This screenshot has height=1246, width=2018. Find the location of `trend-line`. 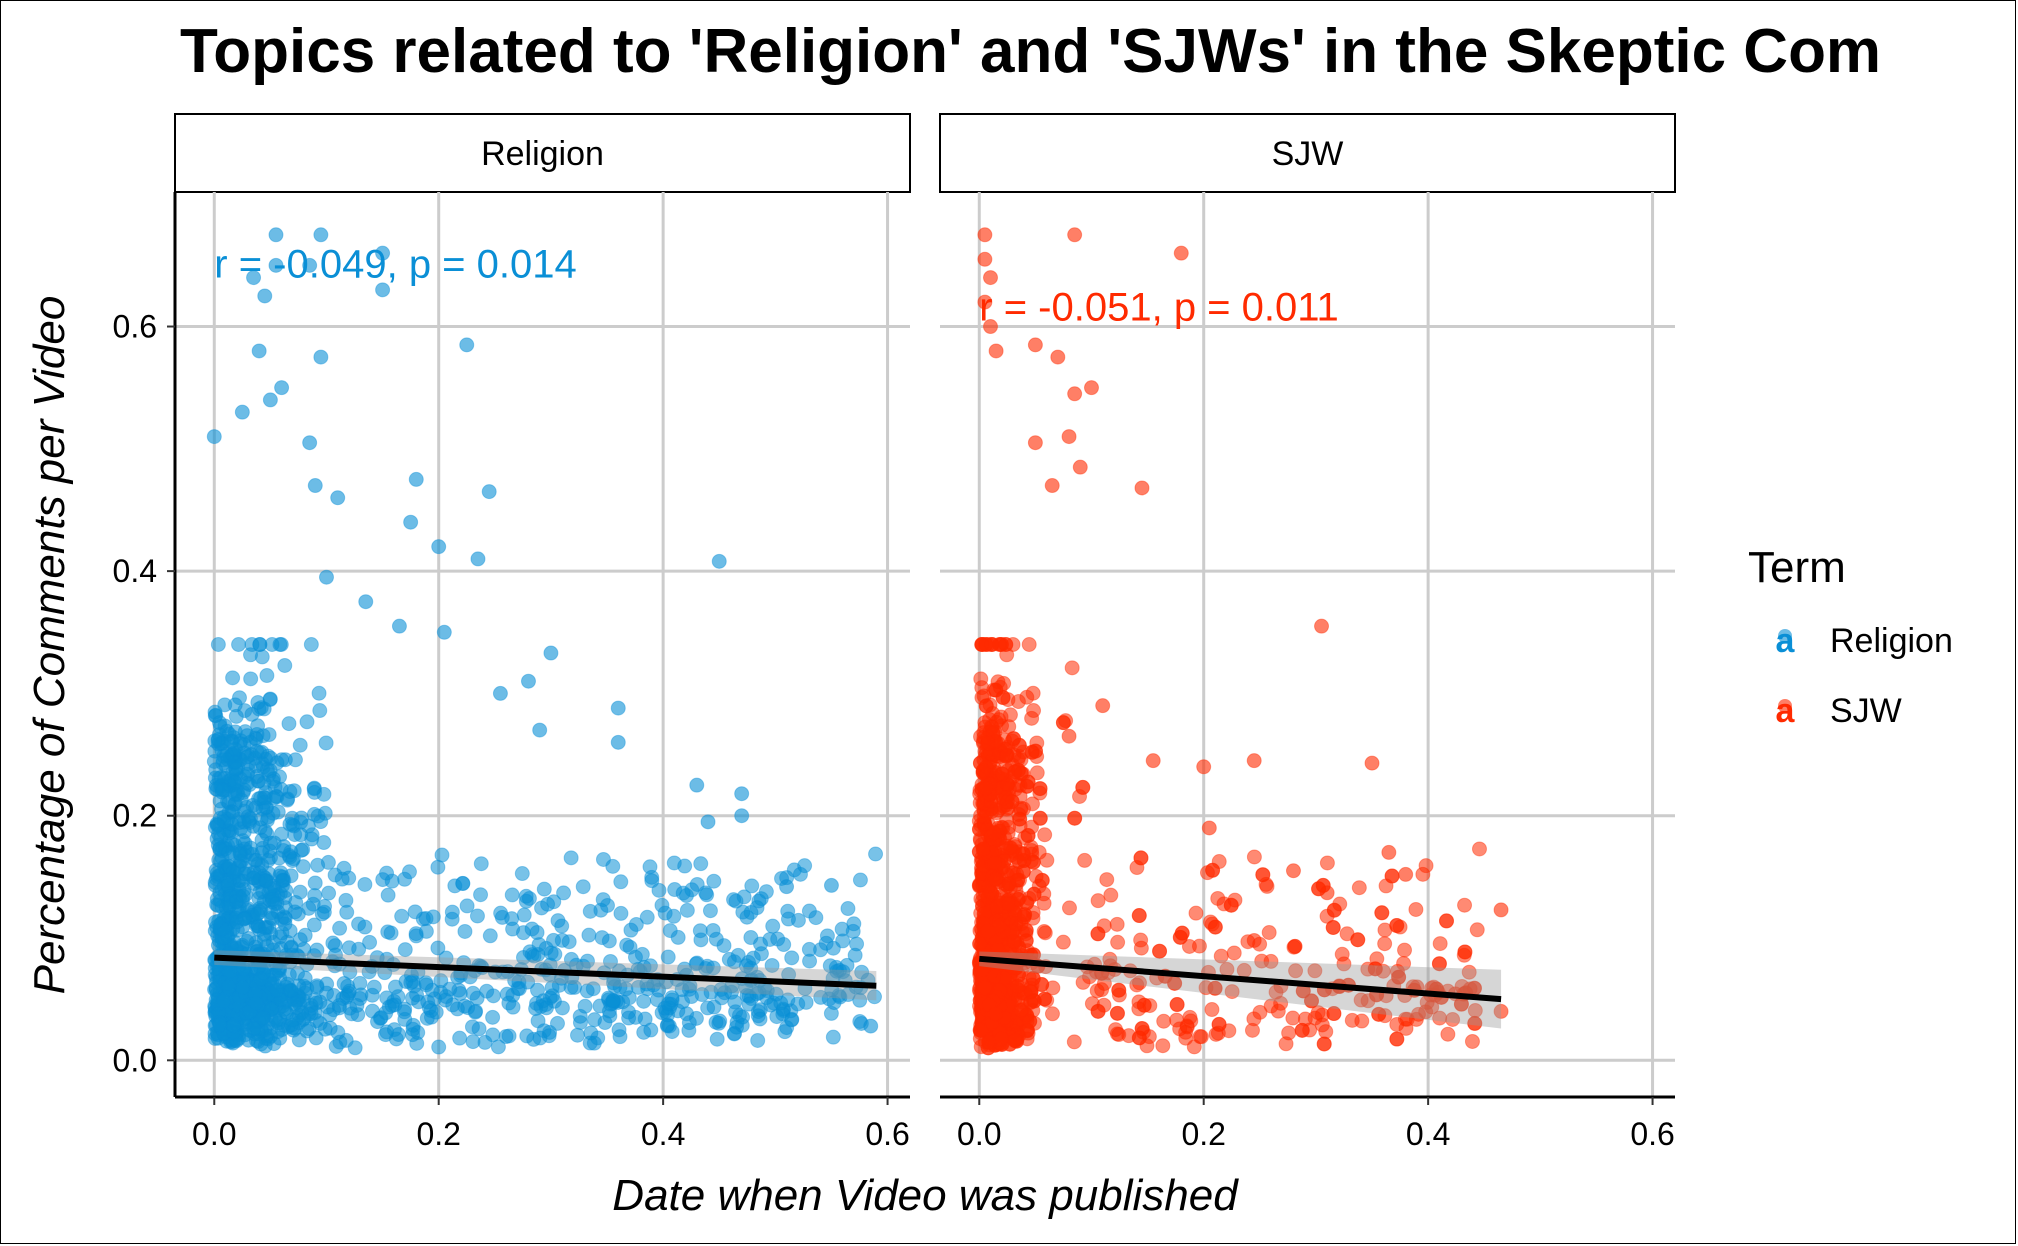

trend-line is located at coordinates (545, 971).